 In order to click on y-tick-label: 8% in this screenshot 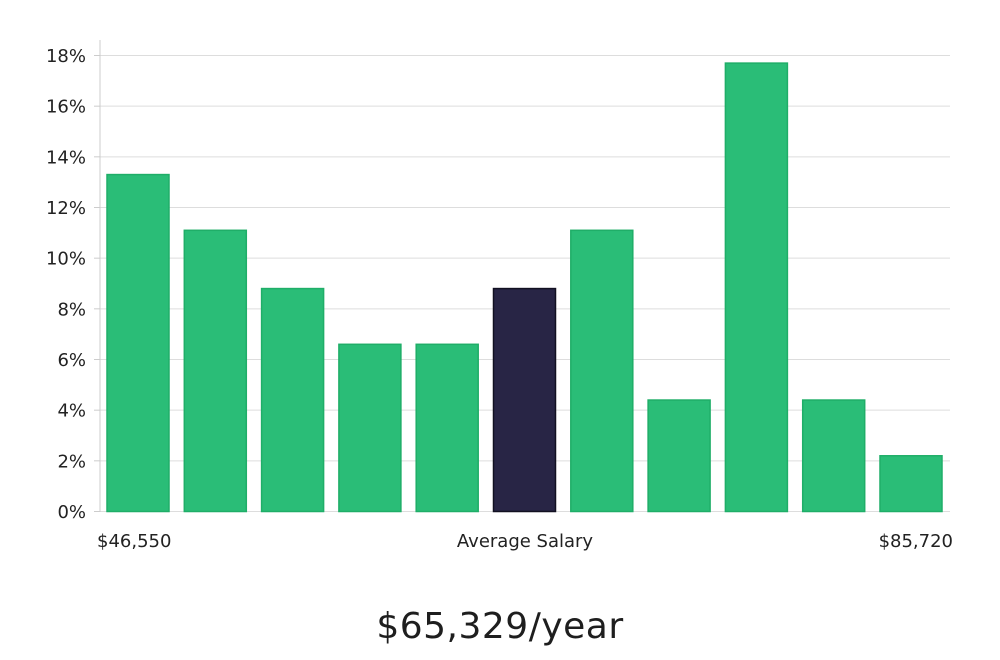, I will do `click(71, 309)`.